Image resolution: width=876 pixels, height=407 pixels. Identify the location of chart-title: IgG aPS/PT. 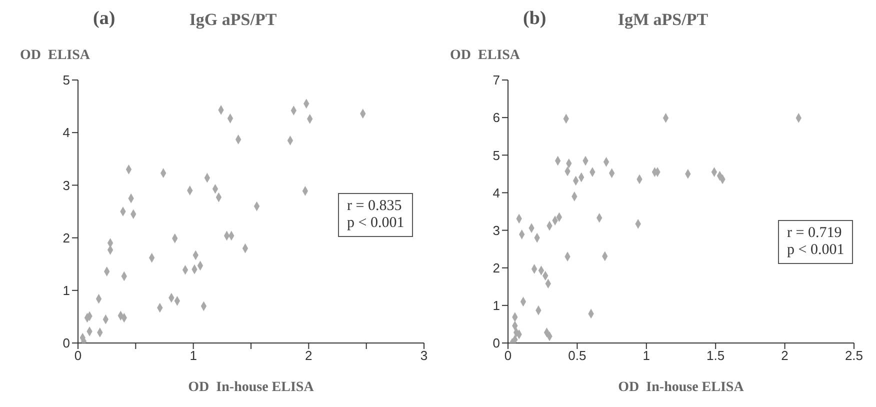
(233, 20).